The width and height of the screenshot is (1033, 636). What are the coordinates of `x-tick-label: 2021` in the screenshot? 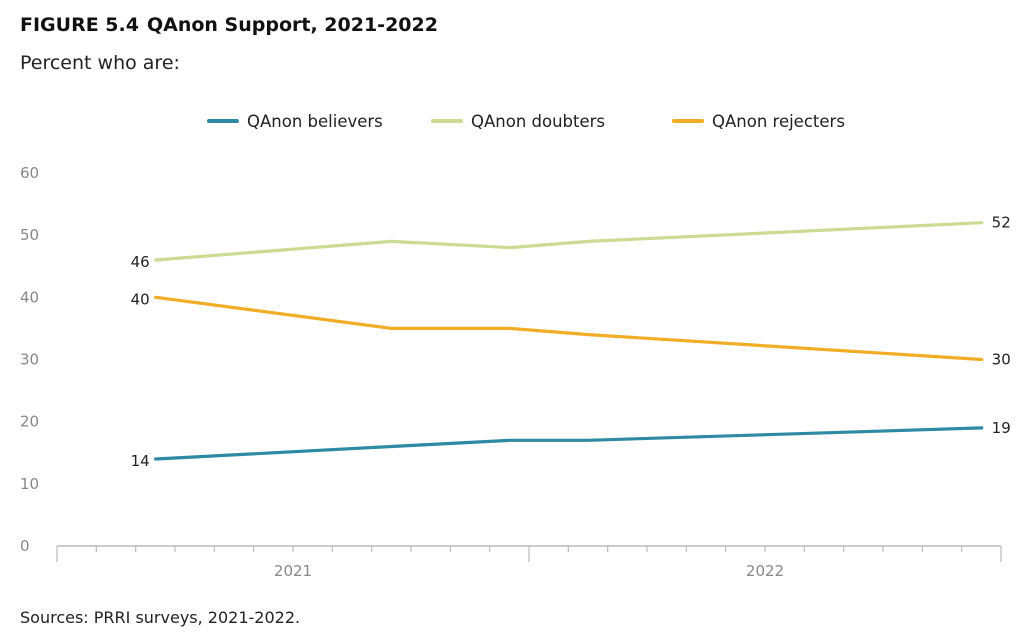 It's located at (293, 571).